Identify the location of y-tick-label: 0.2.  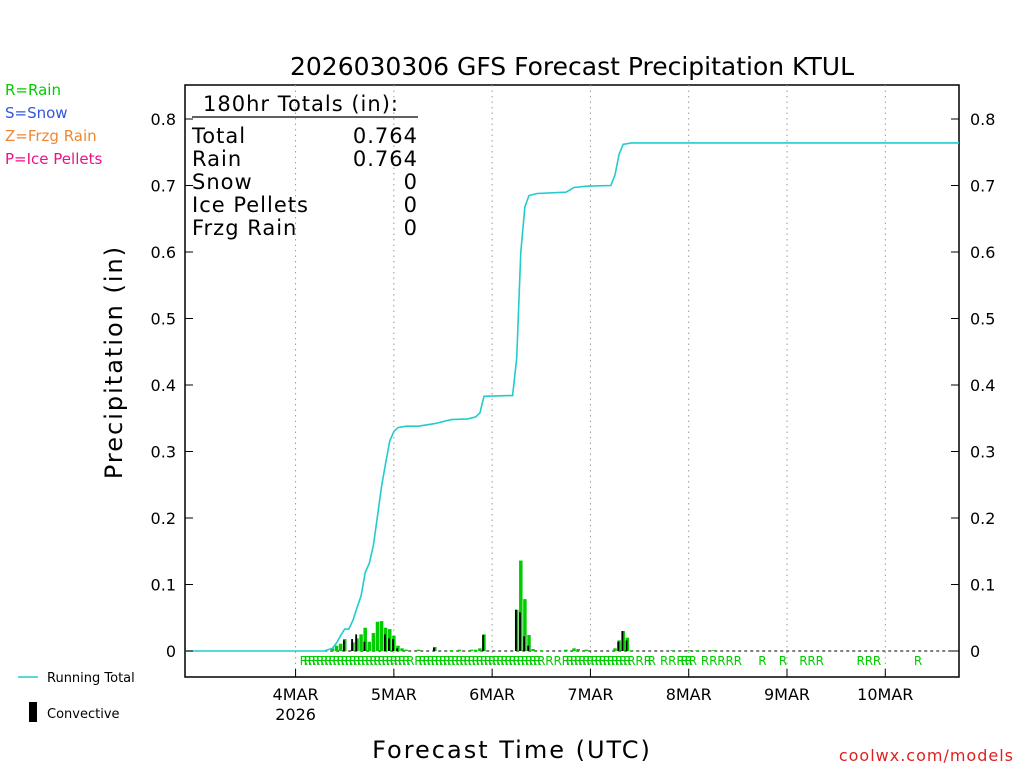
(163, 518).